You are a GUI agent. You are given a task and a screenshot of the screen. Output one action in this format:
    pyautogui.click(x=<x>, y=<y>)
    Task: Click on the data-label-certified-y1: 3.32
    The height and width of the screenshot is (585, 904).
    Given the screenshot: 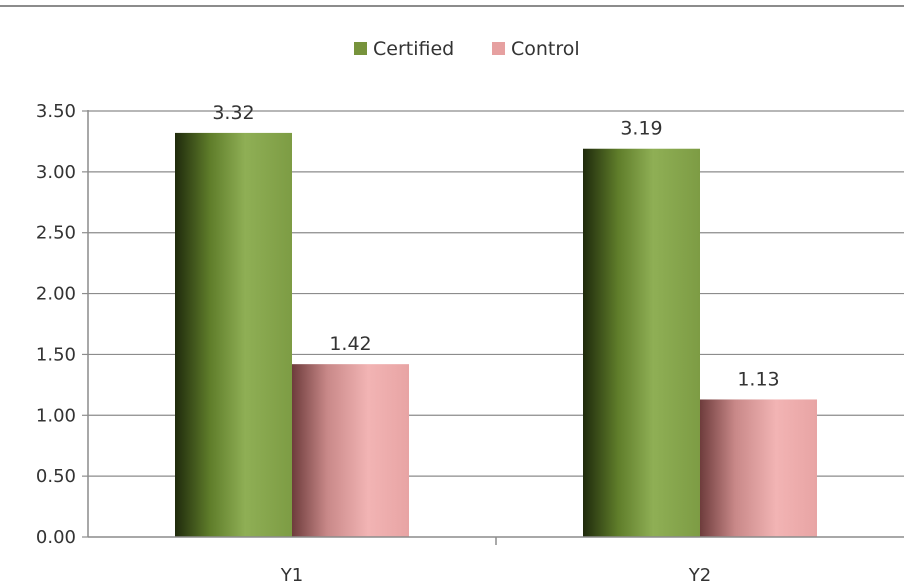 What is the action you would take?
    pyautogui.click(x=233, y=113)
    